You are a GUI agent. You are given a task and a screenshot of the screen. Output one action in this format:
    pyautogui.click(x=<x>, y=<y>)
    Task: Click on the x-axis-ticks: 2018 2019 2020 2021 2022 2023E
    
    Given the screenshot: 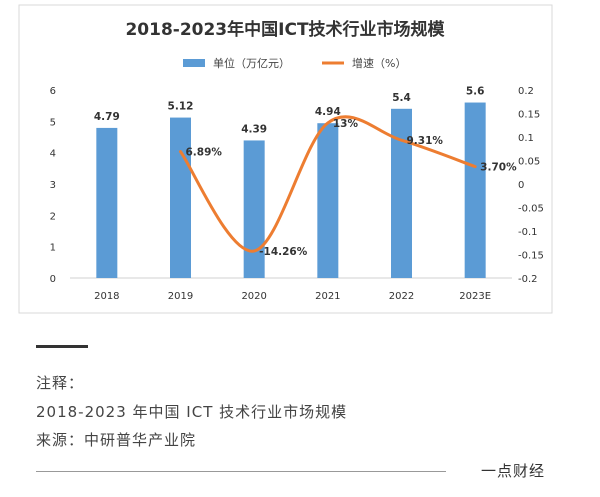 What is the action you would take?
    pyautogui.click(x=292, y=296)
    